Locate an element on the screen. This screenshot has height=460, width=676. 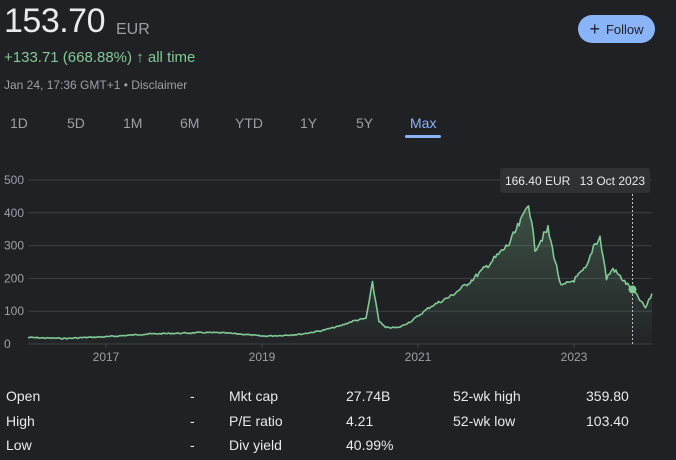
svg-text: 166.40 EUR 13 Oct 2023 is located at coordinates (575, 181).